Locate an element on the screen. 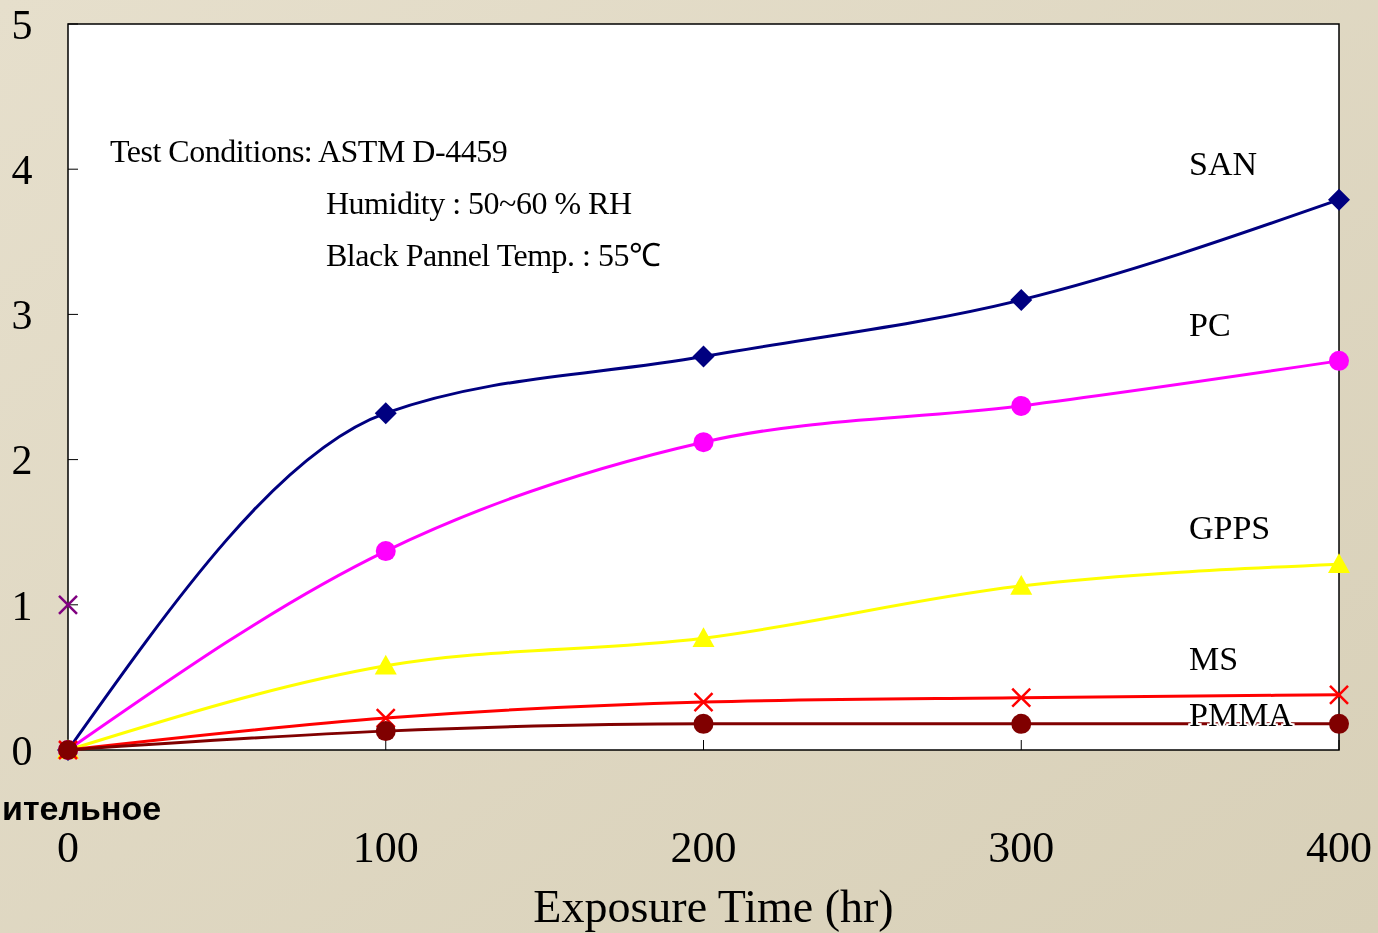 Image resolution: width=1378 pixels, height=933 pixels. series-label: MS is located at coordinates (1214, 658).